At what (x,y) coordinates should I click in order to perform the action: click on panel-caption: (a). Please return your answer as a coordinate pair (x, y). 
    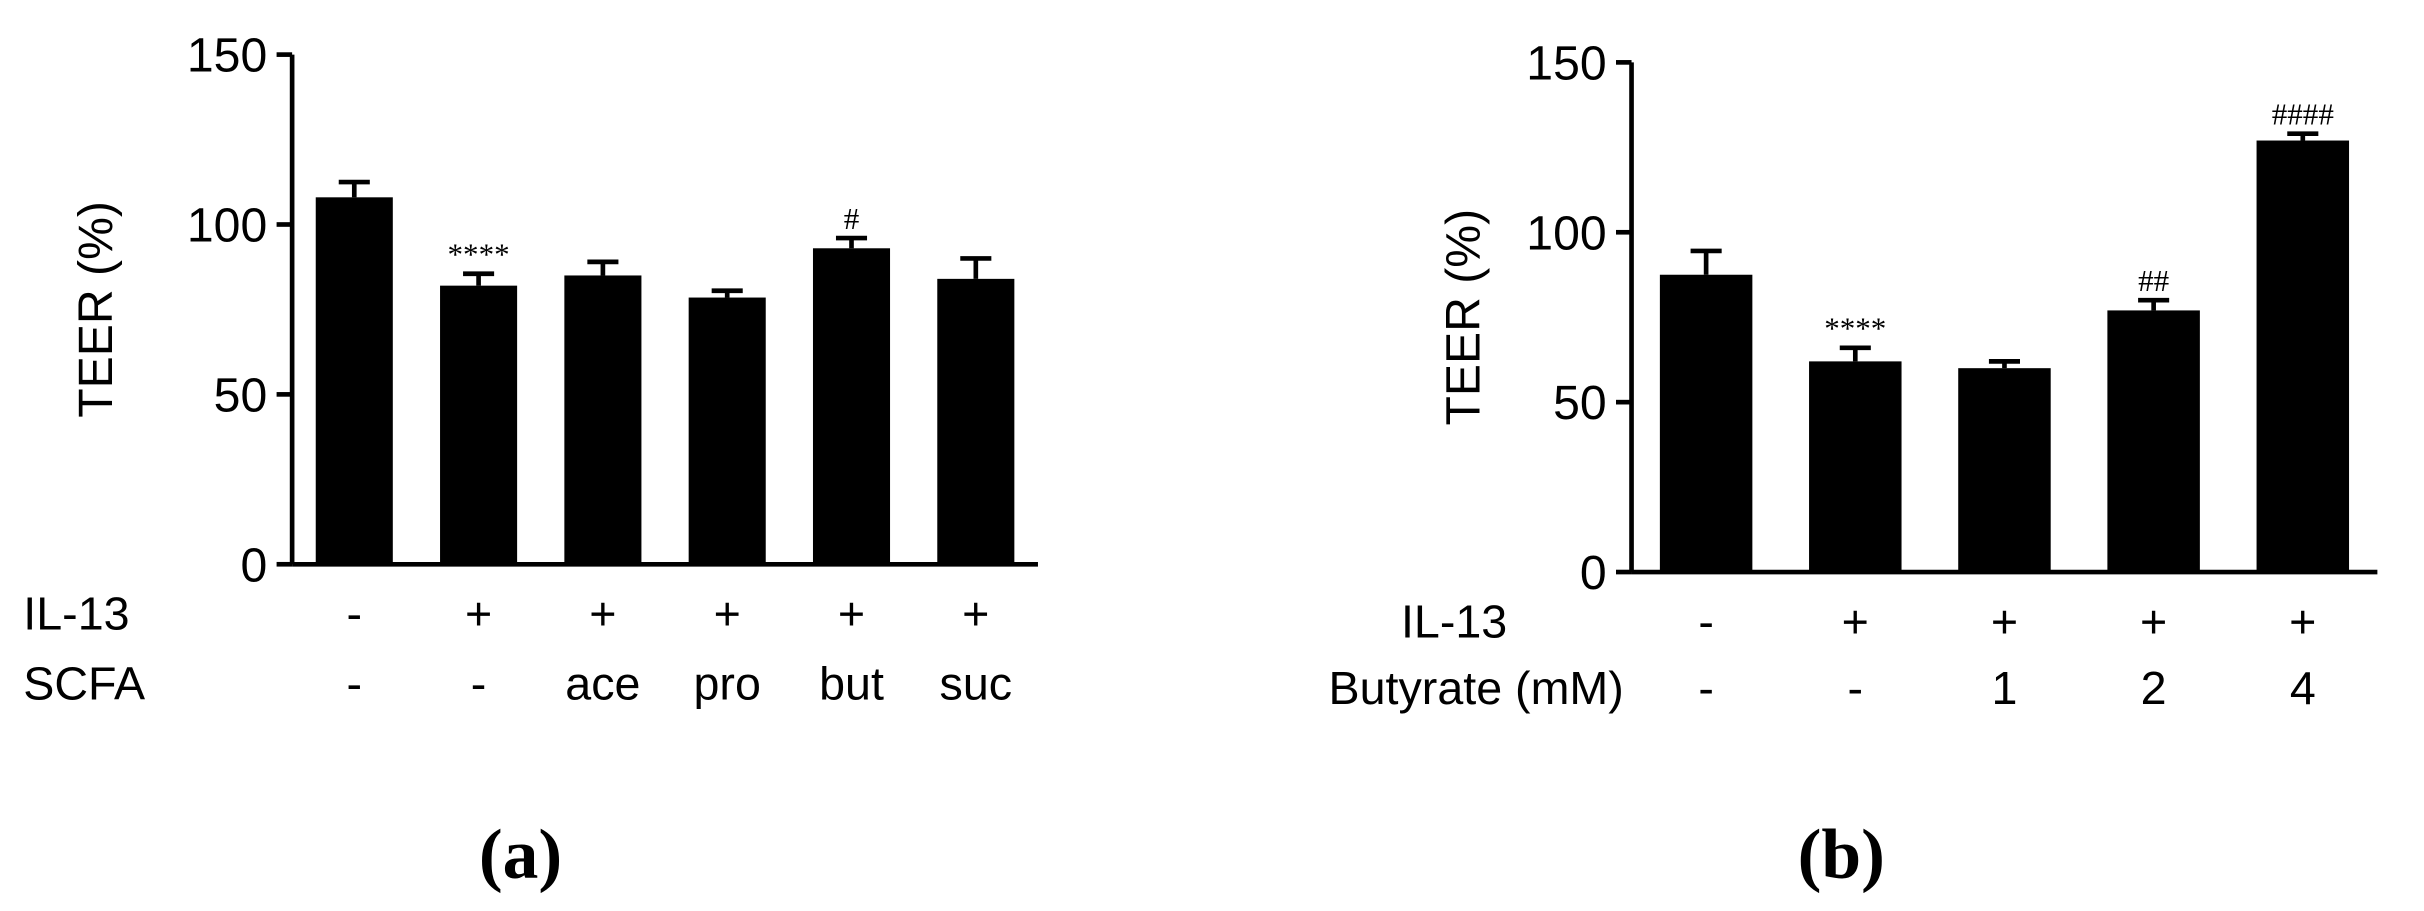
    Looking at the image, I should click on (520, 854).